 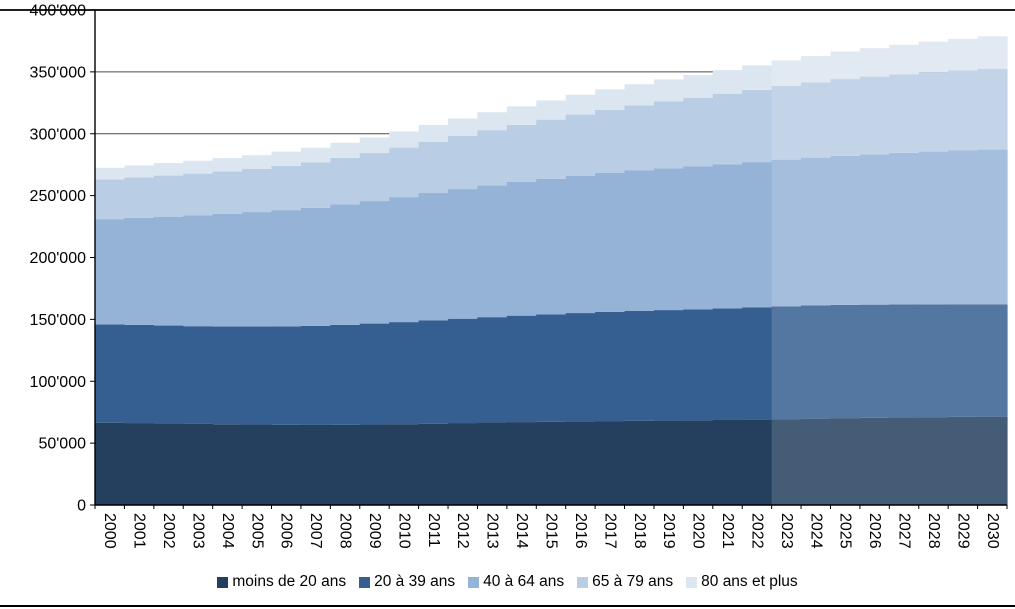 I want to click on x-tick-label: 2019, so click(x=668, y=531).